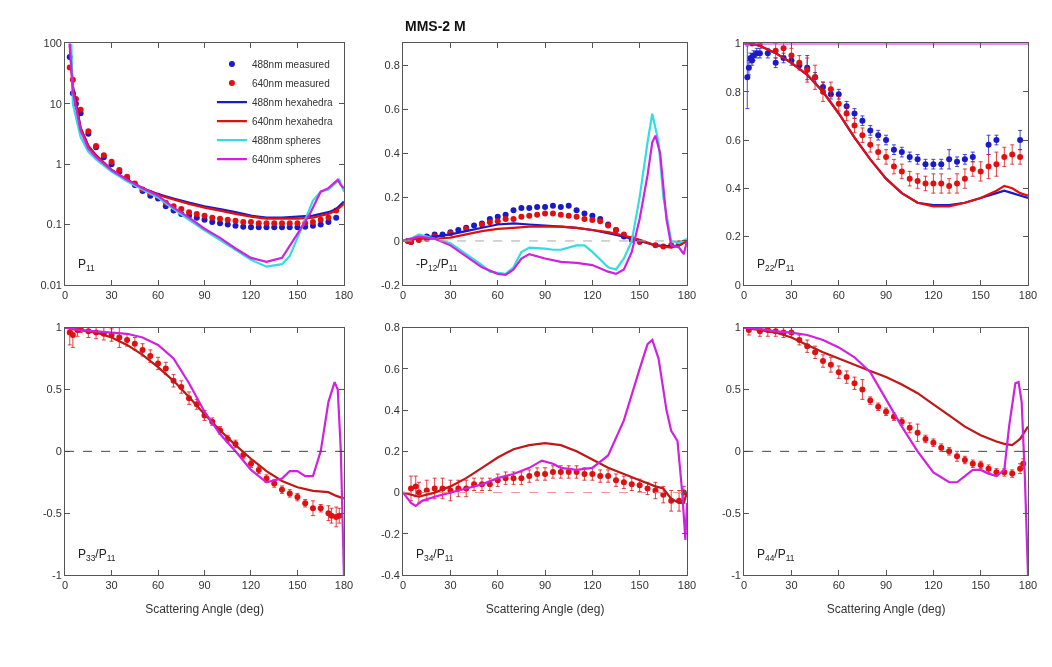 The image size is (1052, 667). I want to click on y-tick-label: 0.1, so click(54, 224).